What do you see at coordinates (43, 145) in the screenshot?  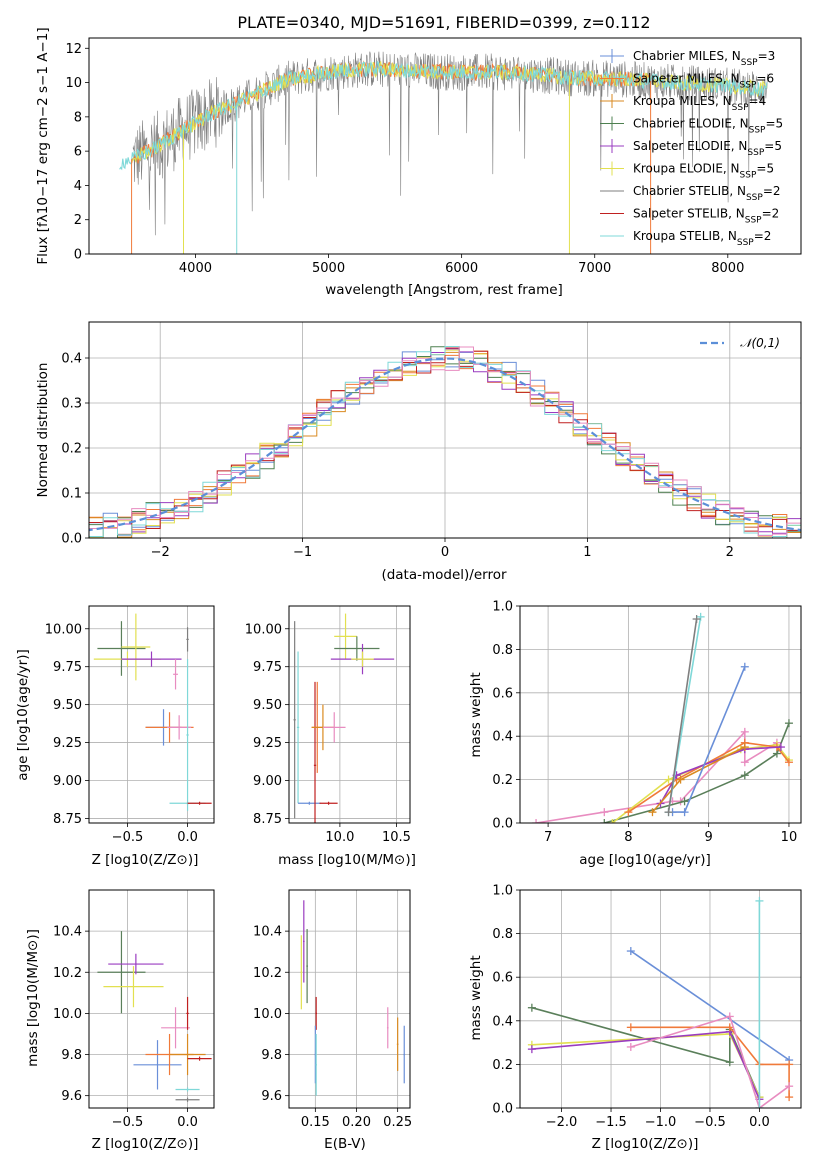 I see `spectrum-ylabel: Flux [fλ10−17 erg cm−2 s−1 A−1]` at bounding box center [43, 145].